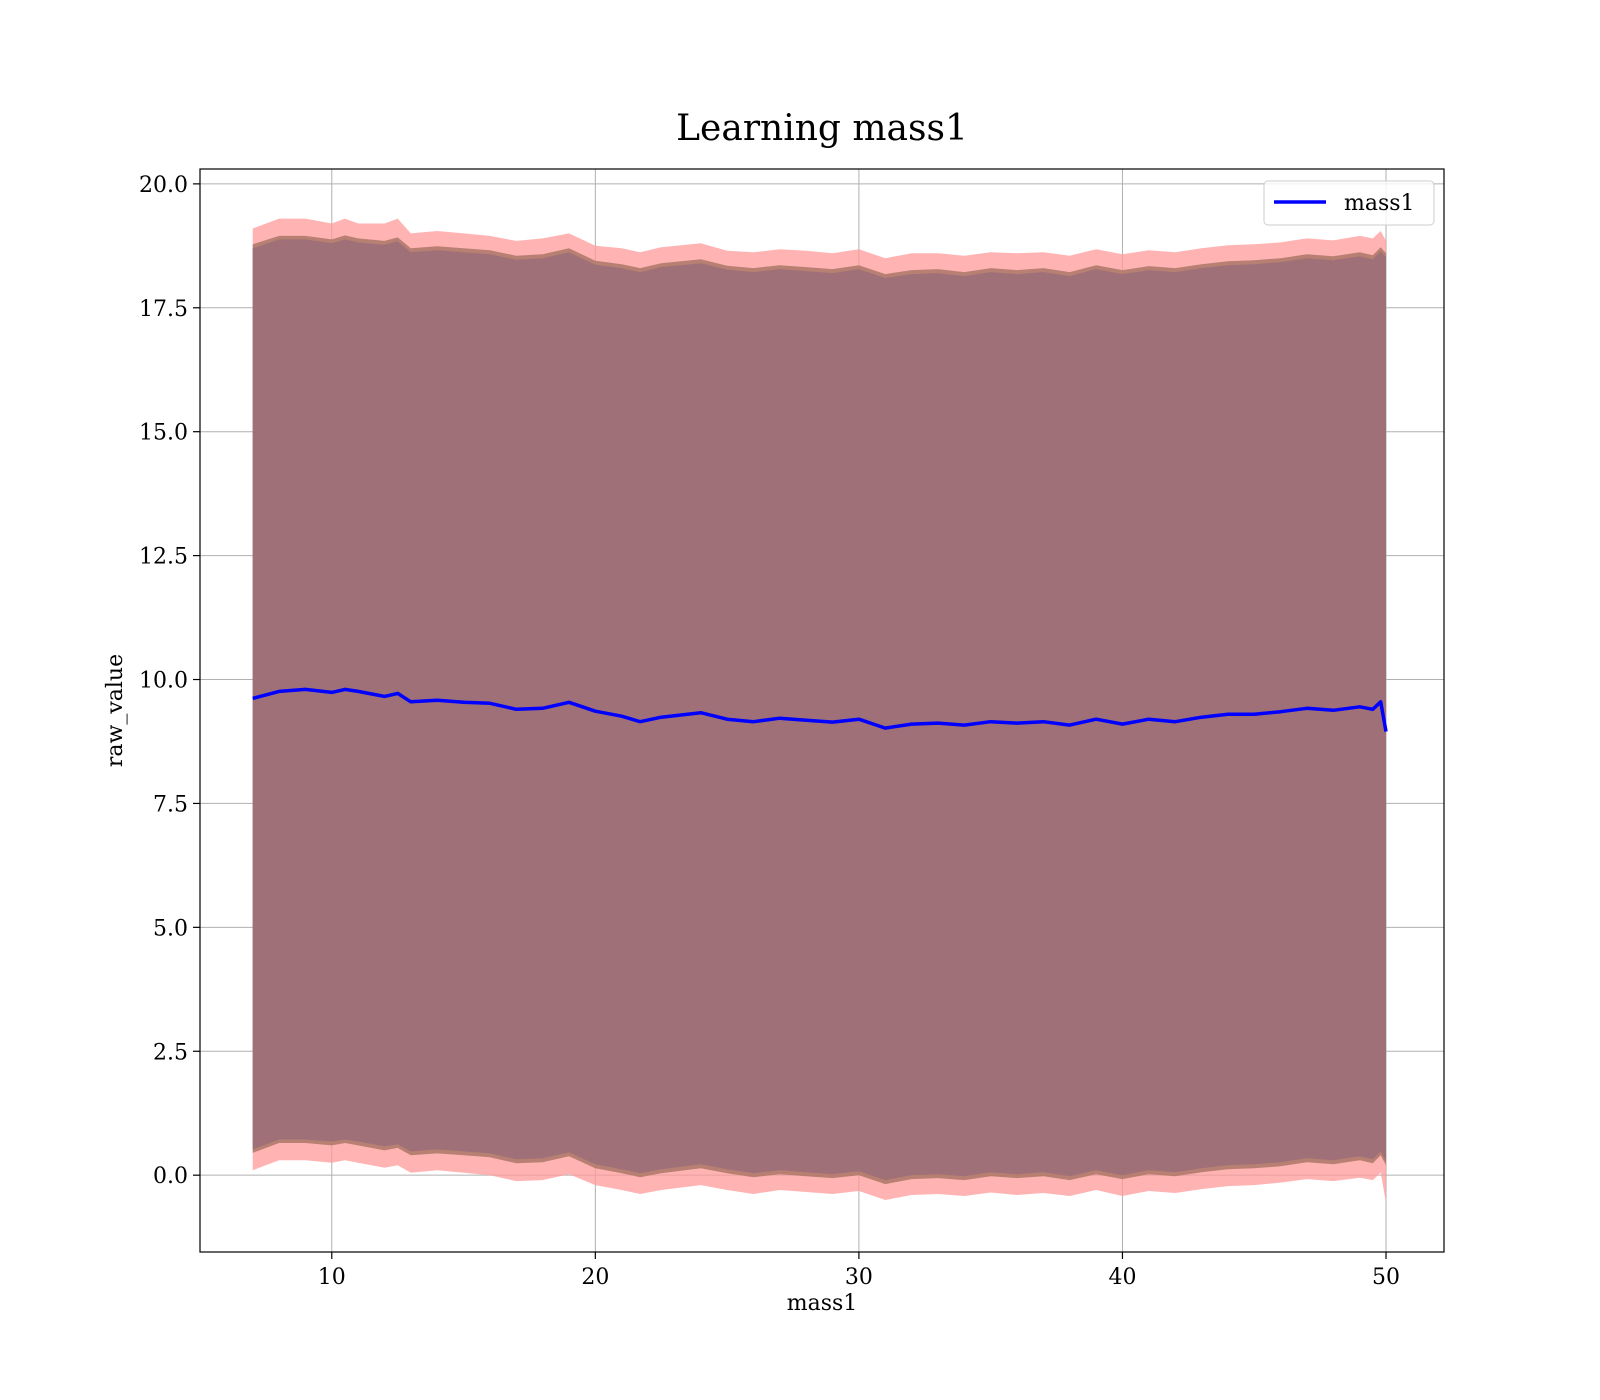  I want to click on legend: mass1, so click(1349, 203).